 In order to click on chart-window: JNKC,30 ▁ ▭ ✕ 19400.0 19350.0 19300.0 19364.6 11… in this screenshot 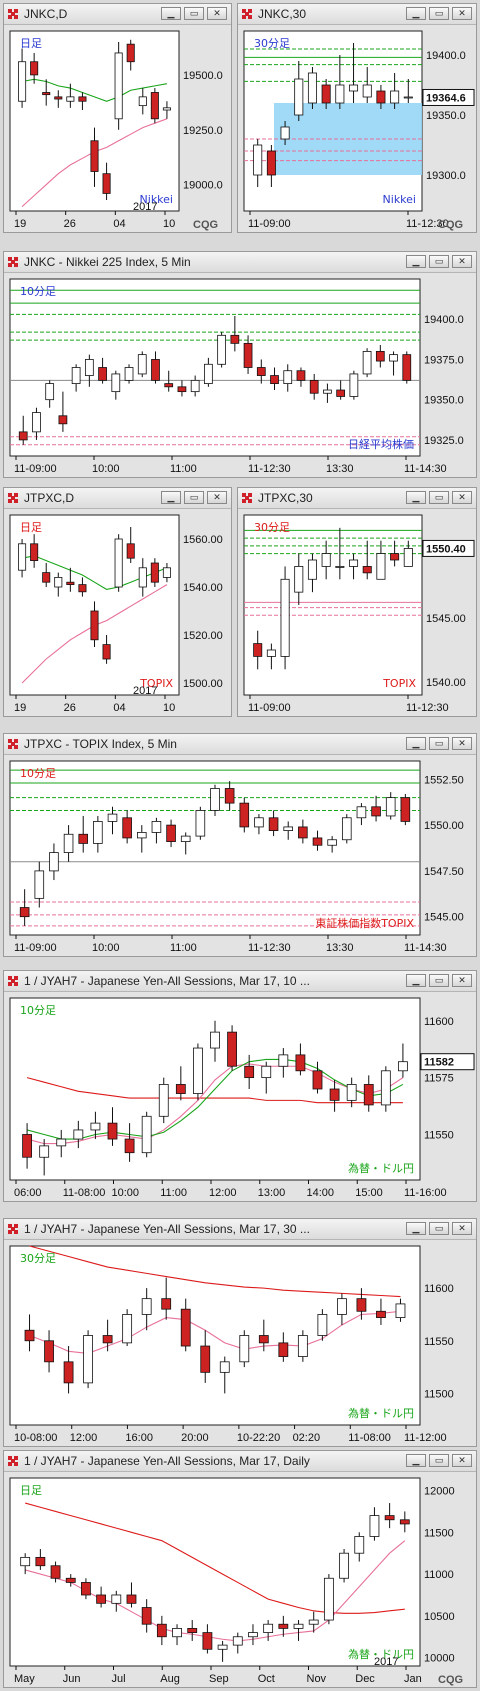, I will do `click(357, 118)`.